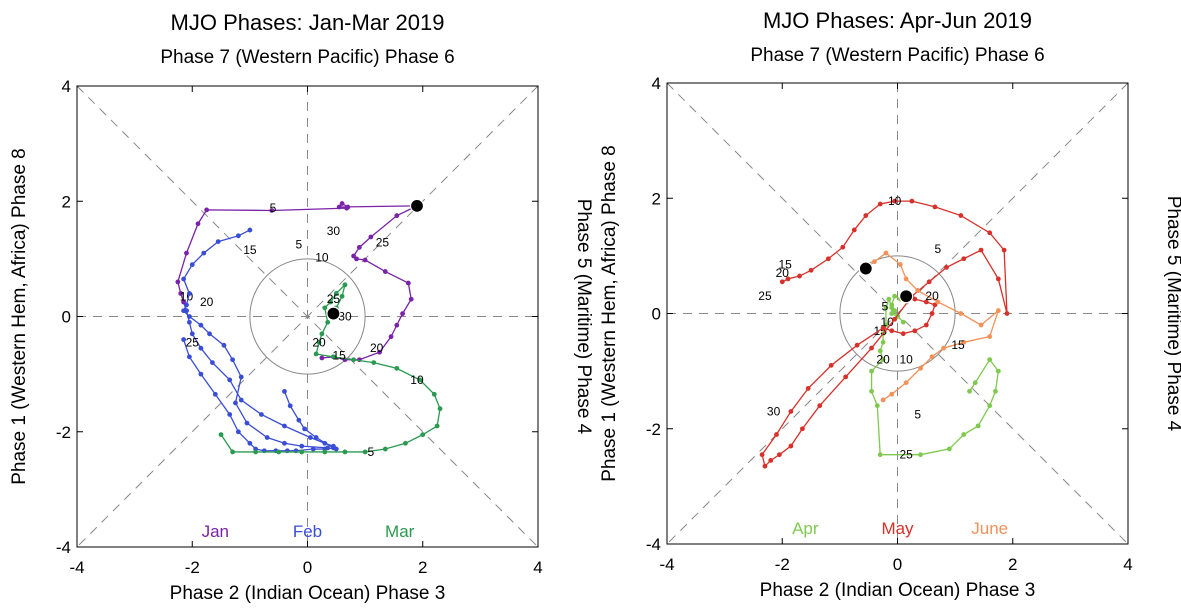 Image resolution: width=1181 pixels, height=612 pixels. Describe the element at coordinates (345, 317) in the screenshot. I see `series-mar-day-label: 30` at that location.